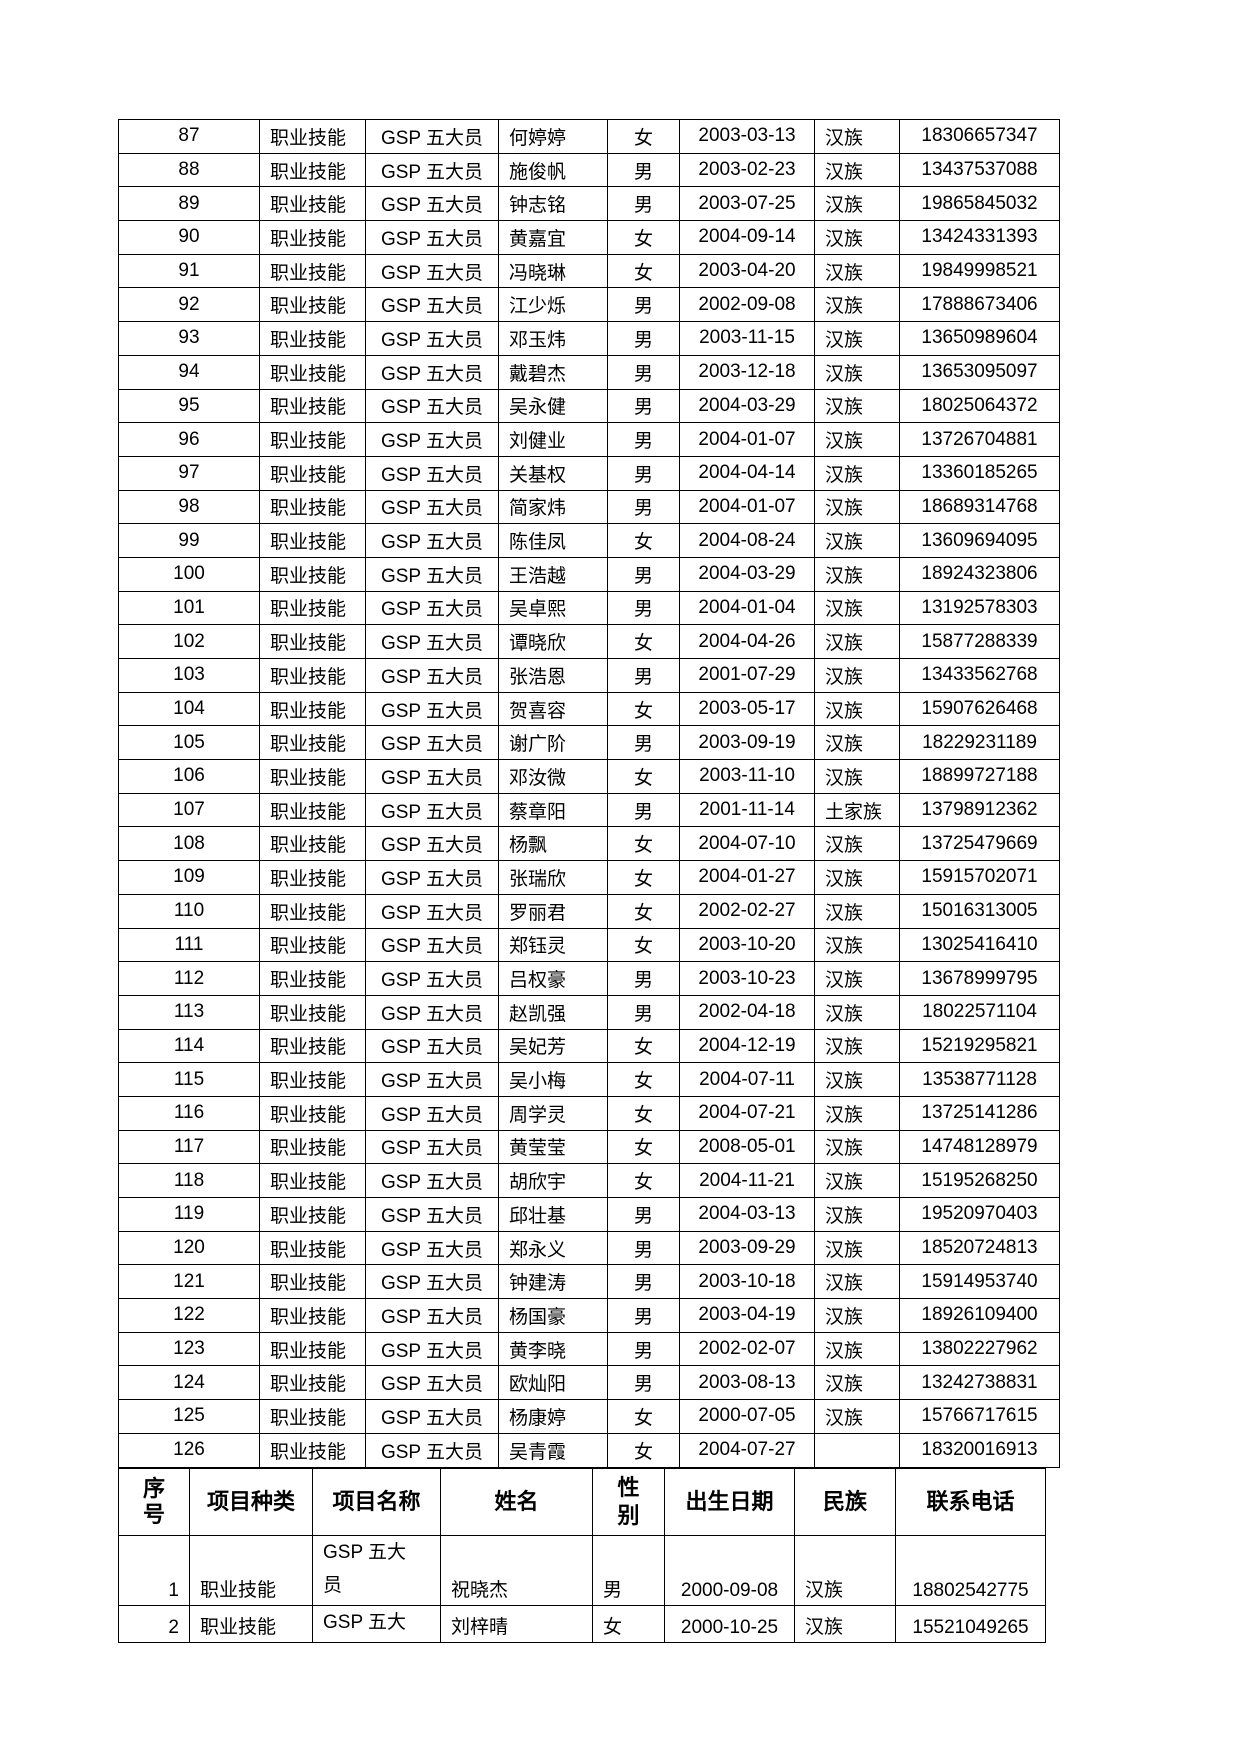 The image size is (1240, 1753). Describe the element at coordinates (589, 136) in the screenshot. I see `table-row: 87 职业技能 GSP 五大员 何婷婷女 2003-03-13 汉族 18306657347` at that location.